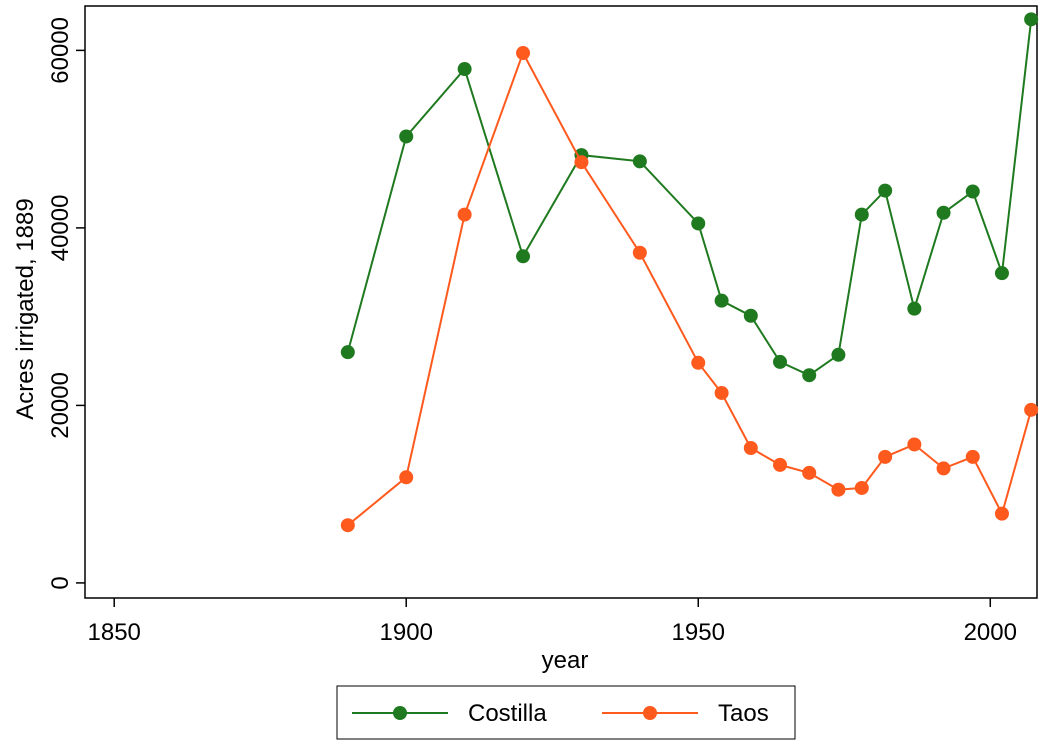  Describe the element at coordinates (406, 632) in the screenshot. I see `x-tick-label: 1900` at that location.